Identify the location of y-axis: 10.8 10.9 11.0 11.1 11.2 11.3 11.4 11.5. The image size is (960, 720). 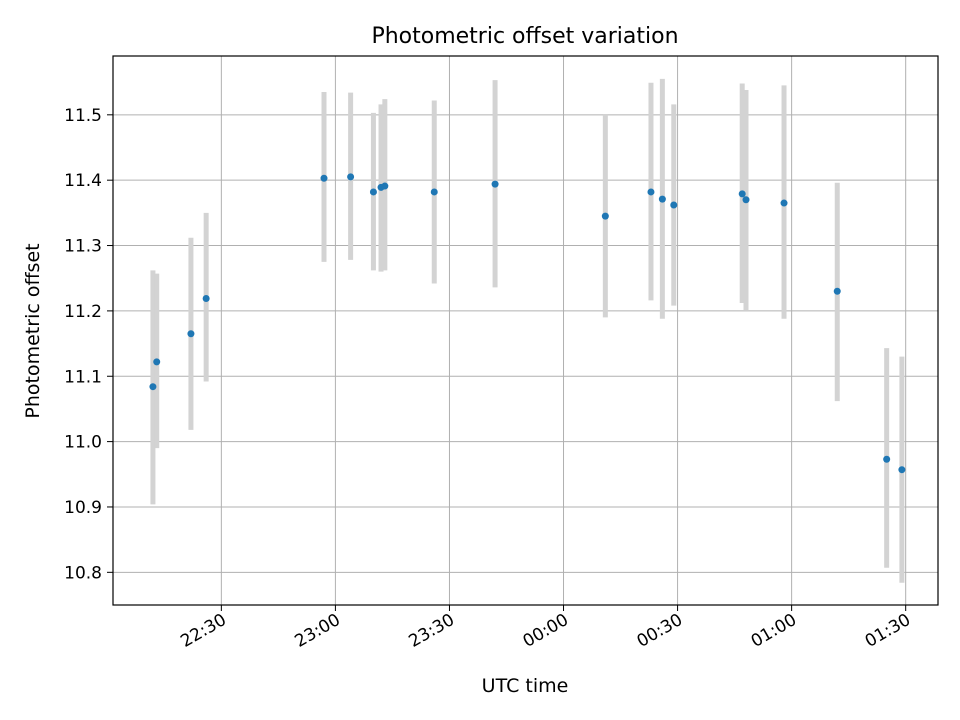
(88, 344).